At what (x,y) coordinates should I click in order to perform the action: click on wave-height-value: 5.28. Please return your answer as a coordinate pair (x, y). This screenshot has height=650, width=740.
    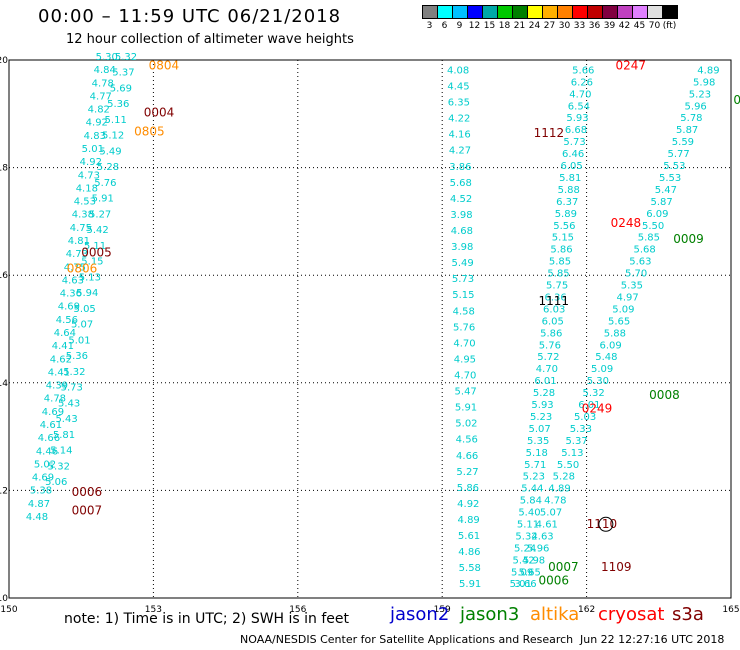
    Looking at the image, I should click on (108, 167).